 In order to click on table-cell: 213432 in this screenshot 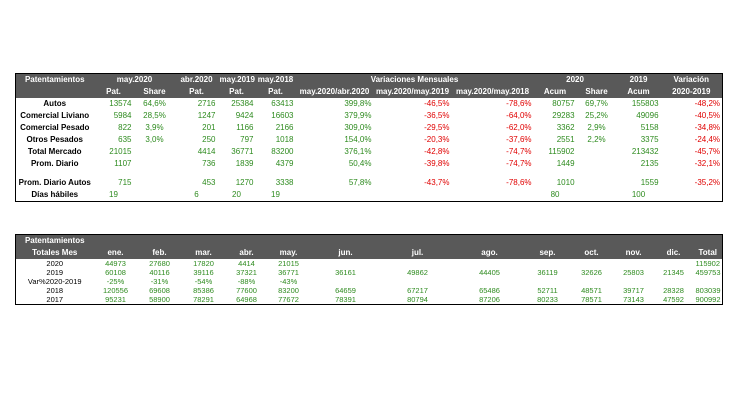, I will do `click(645, 151)`.